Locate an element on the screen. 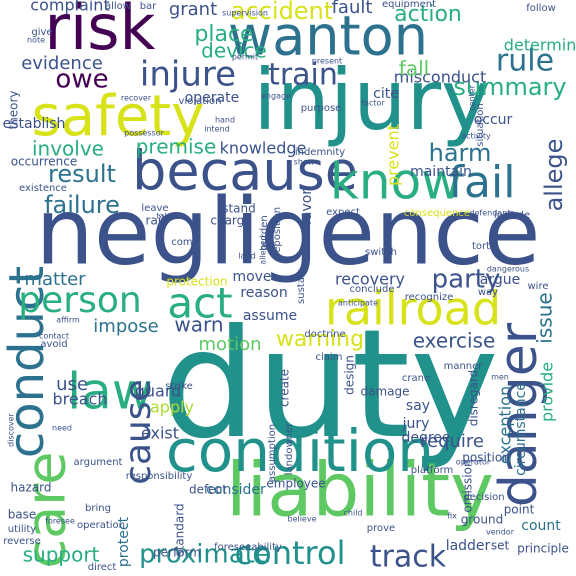 Image resolution: width=576 pixels, height=576 pixels. word-decision: decision is located at coordinates (483, 497).